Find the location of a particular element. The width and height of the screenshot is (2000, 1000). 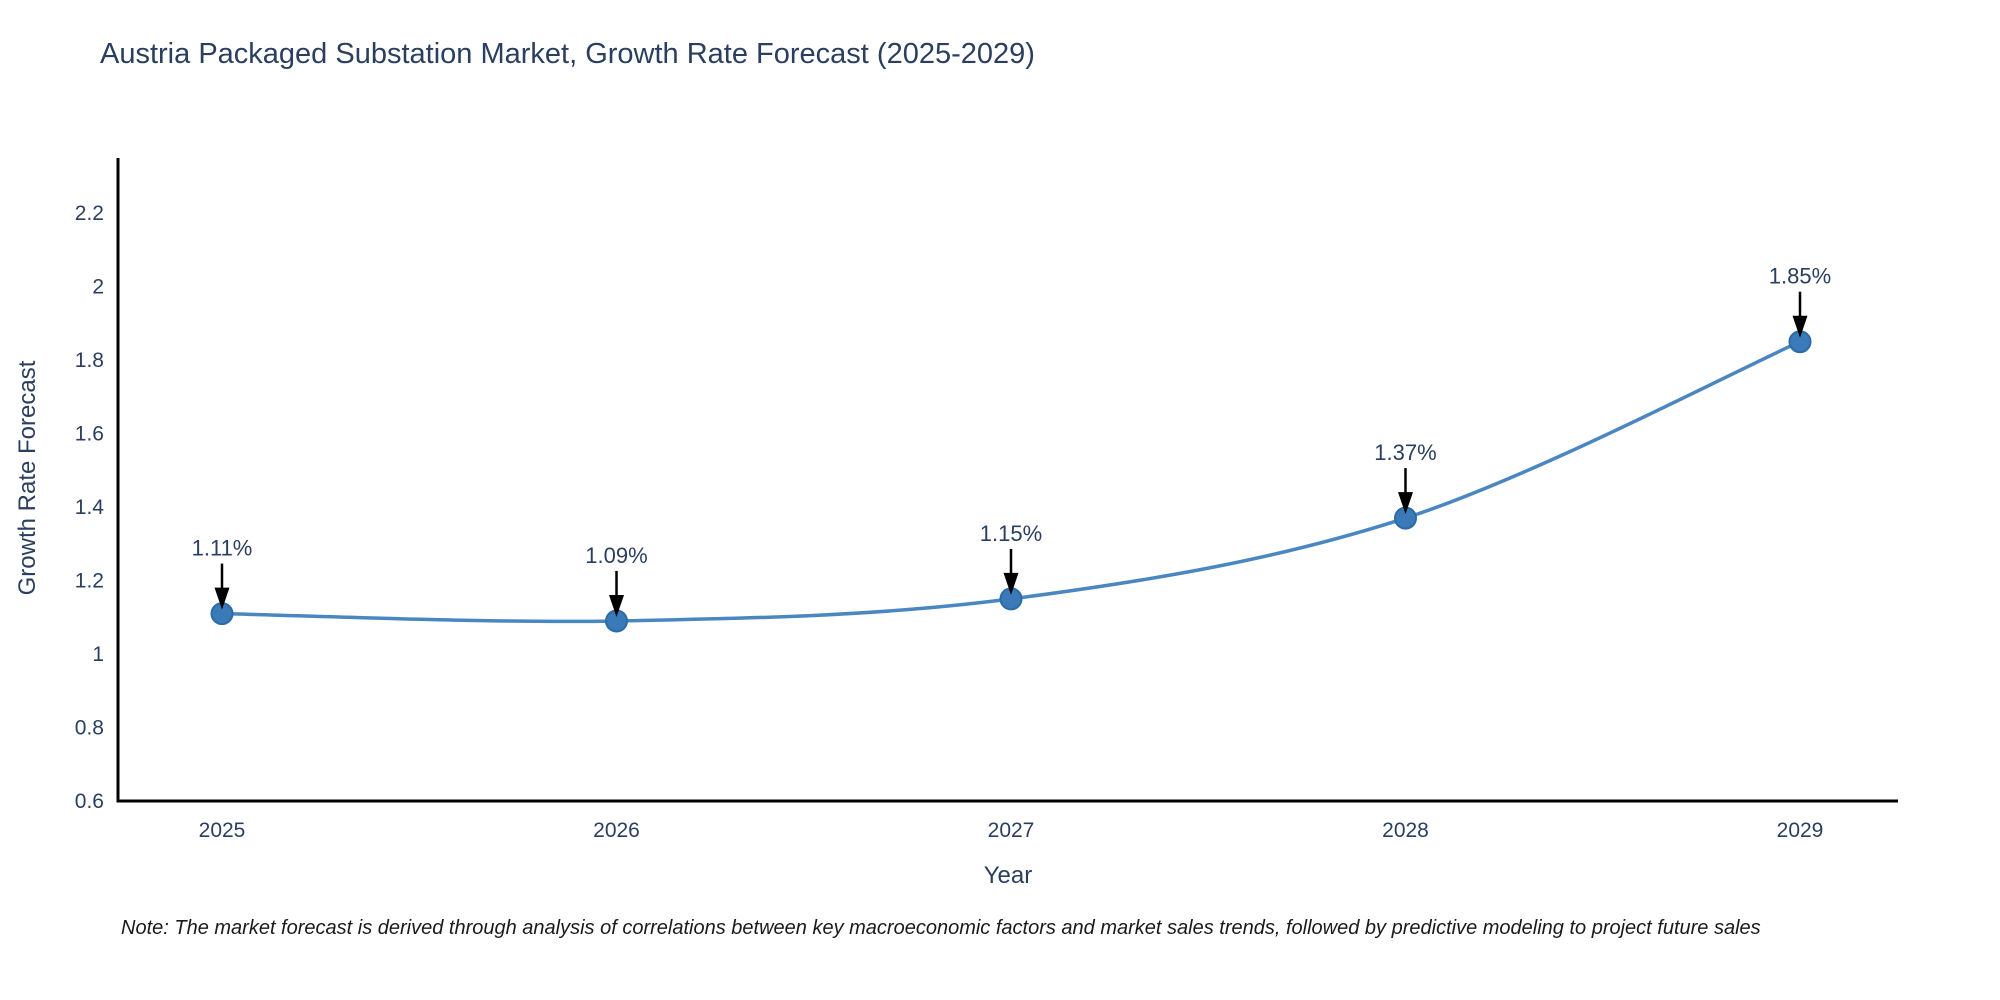

x-tick-label: 2026 is located at coordinates (616, 830).